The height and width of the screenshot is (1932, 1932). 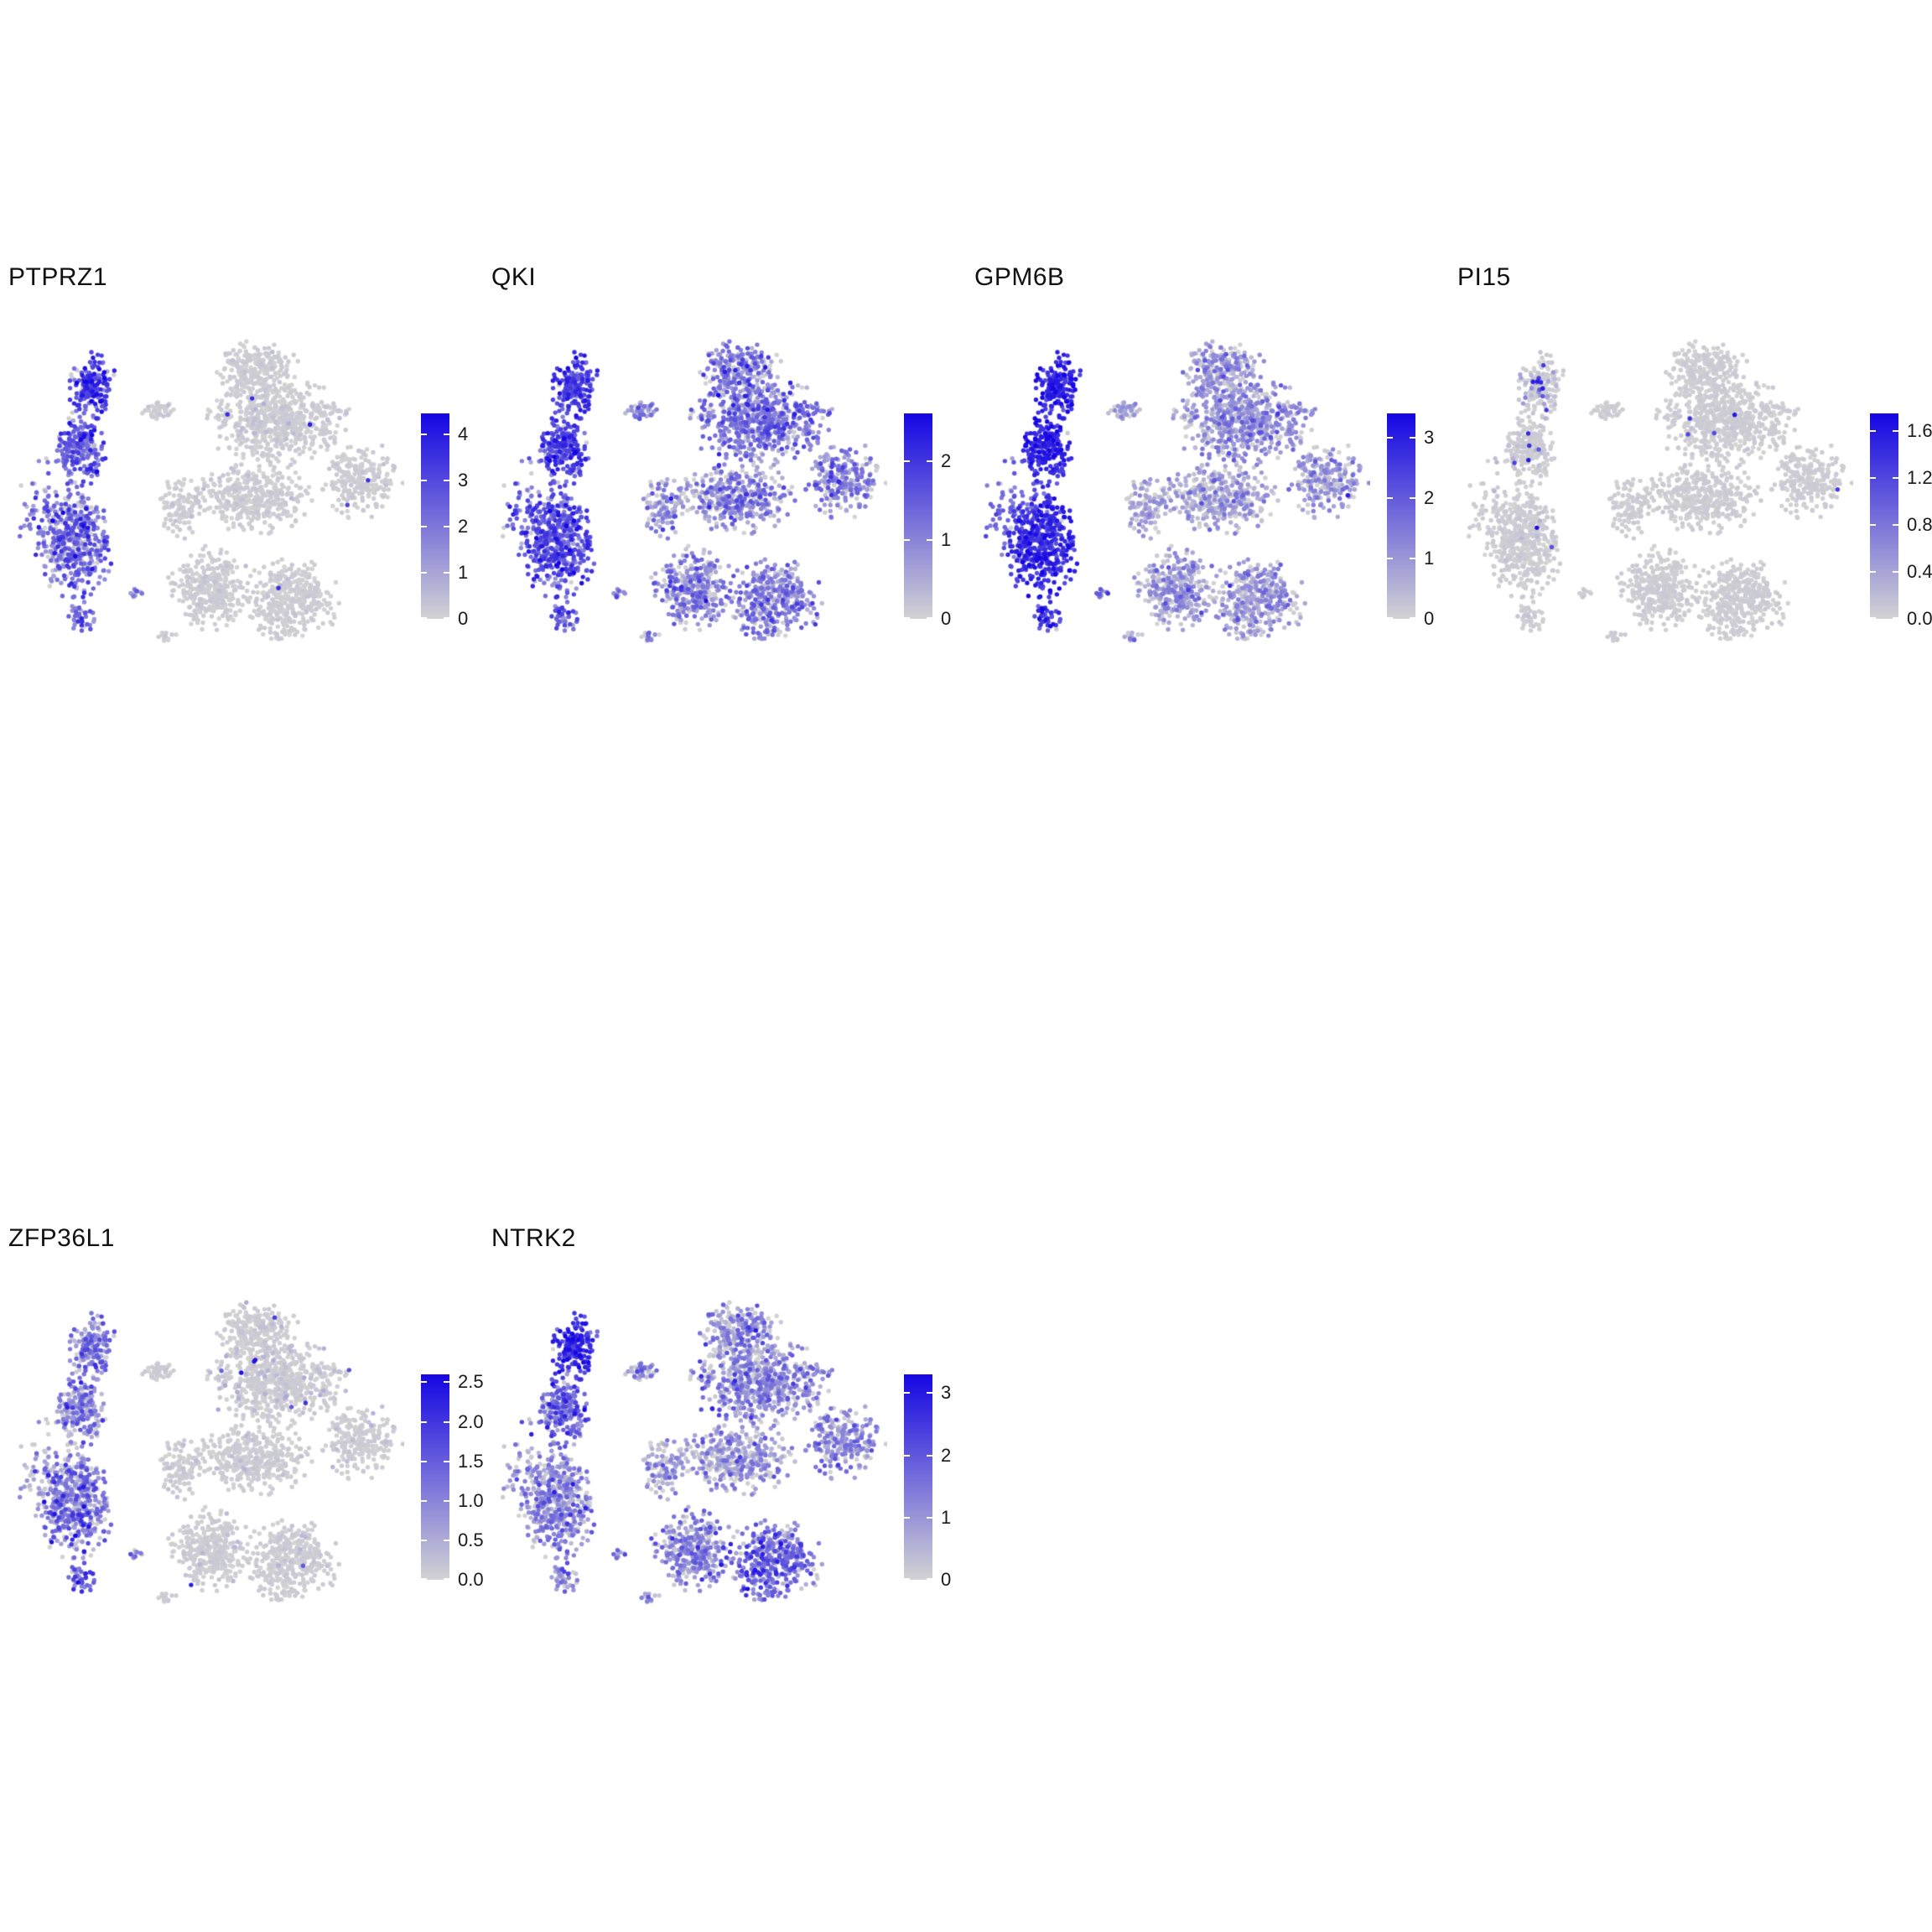 I want to click on colorbar-tick-label: 2.0, so click(x=471, y=1421).